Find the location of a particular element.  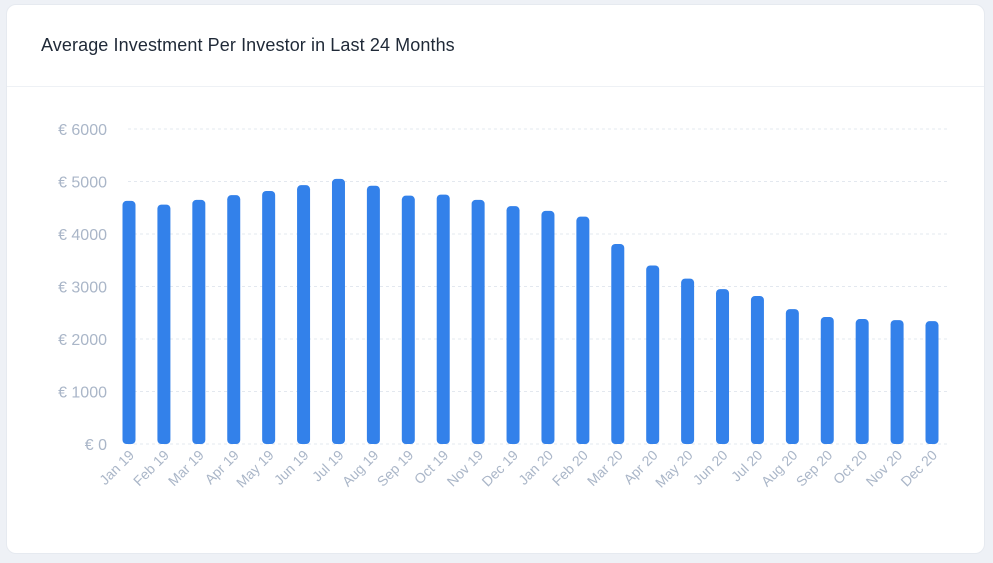

x-tick-label: Sep 19 is located at coordinates (395, 468).